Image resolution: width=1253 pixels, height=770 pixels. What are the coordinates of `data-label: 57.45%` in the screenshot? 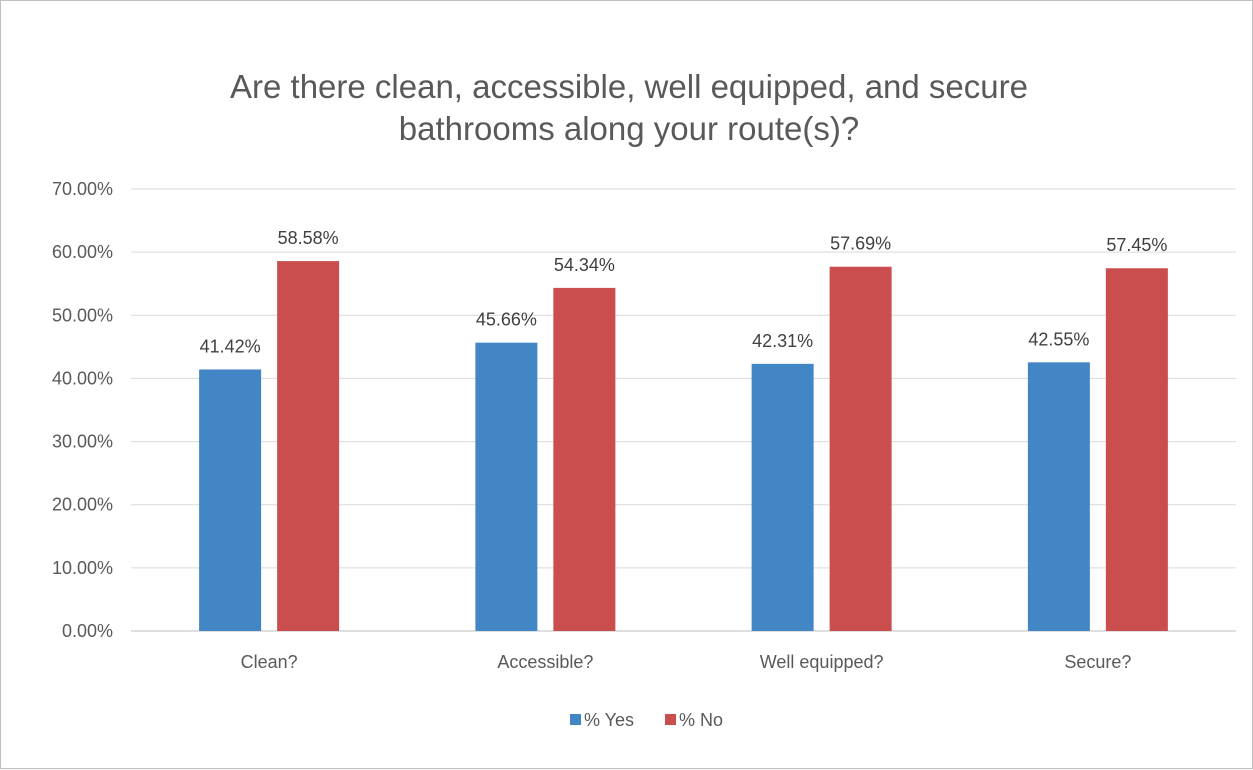 It's located at (1136, 245).